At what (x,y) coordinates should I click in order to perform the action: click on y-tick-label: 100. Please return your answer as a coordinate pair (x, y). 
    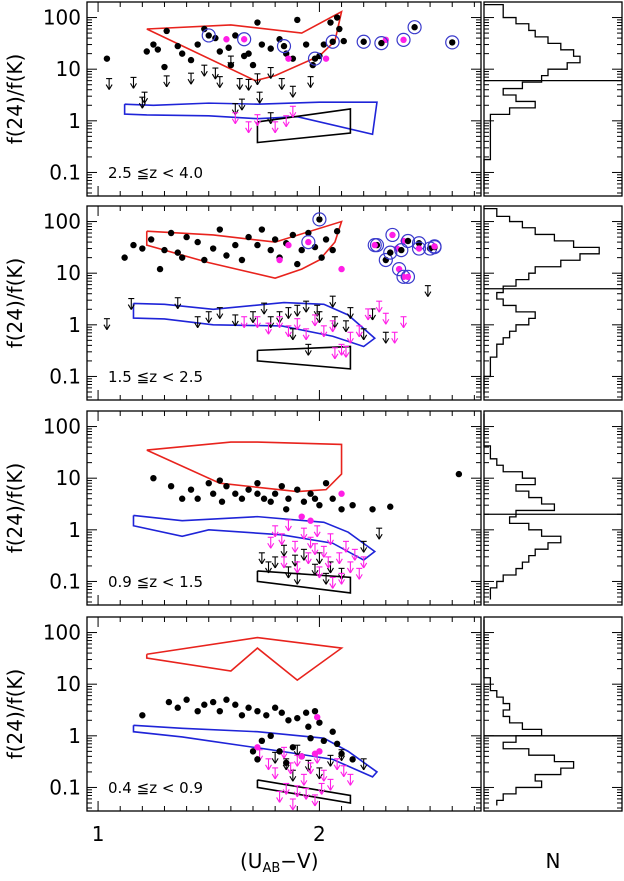
    Looking at the image, I should click on (62, 427).